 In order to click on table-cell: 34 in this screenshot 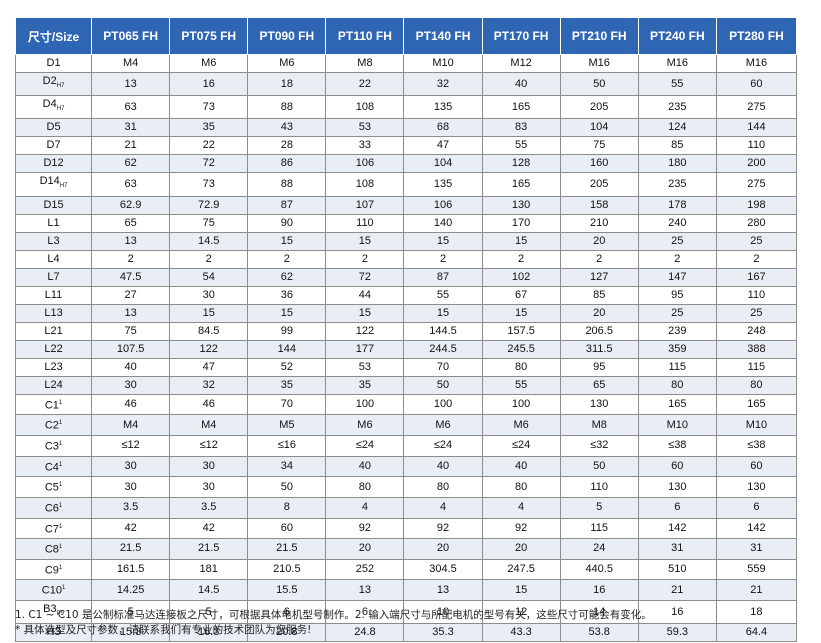, I will do `click(287, 466)`.